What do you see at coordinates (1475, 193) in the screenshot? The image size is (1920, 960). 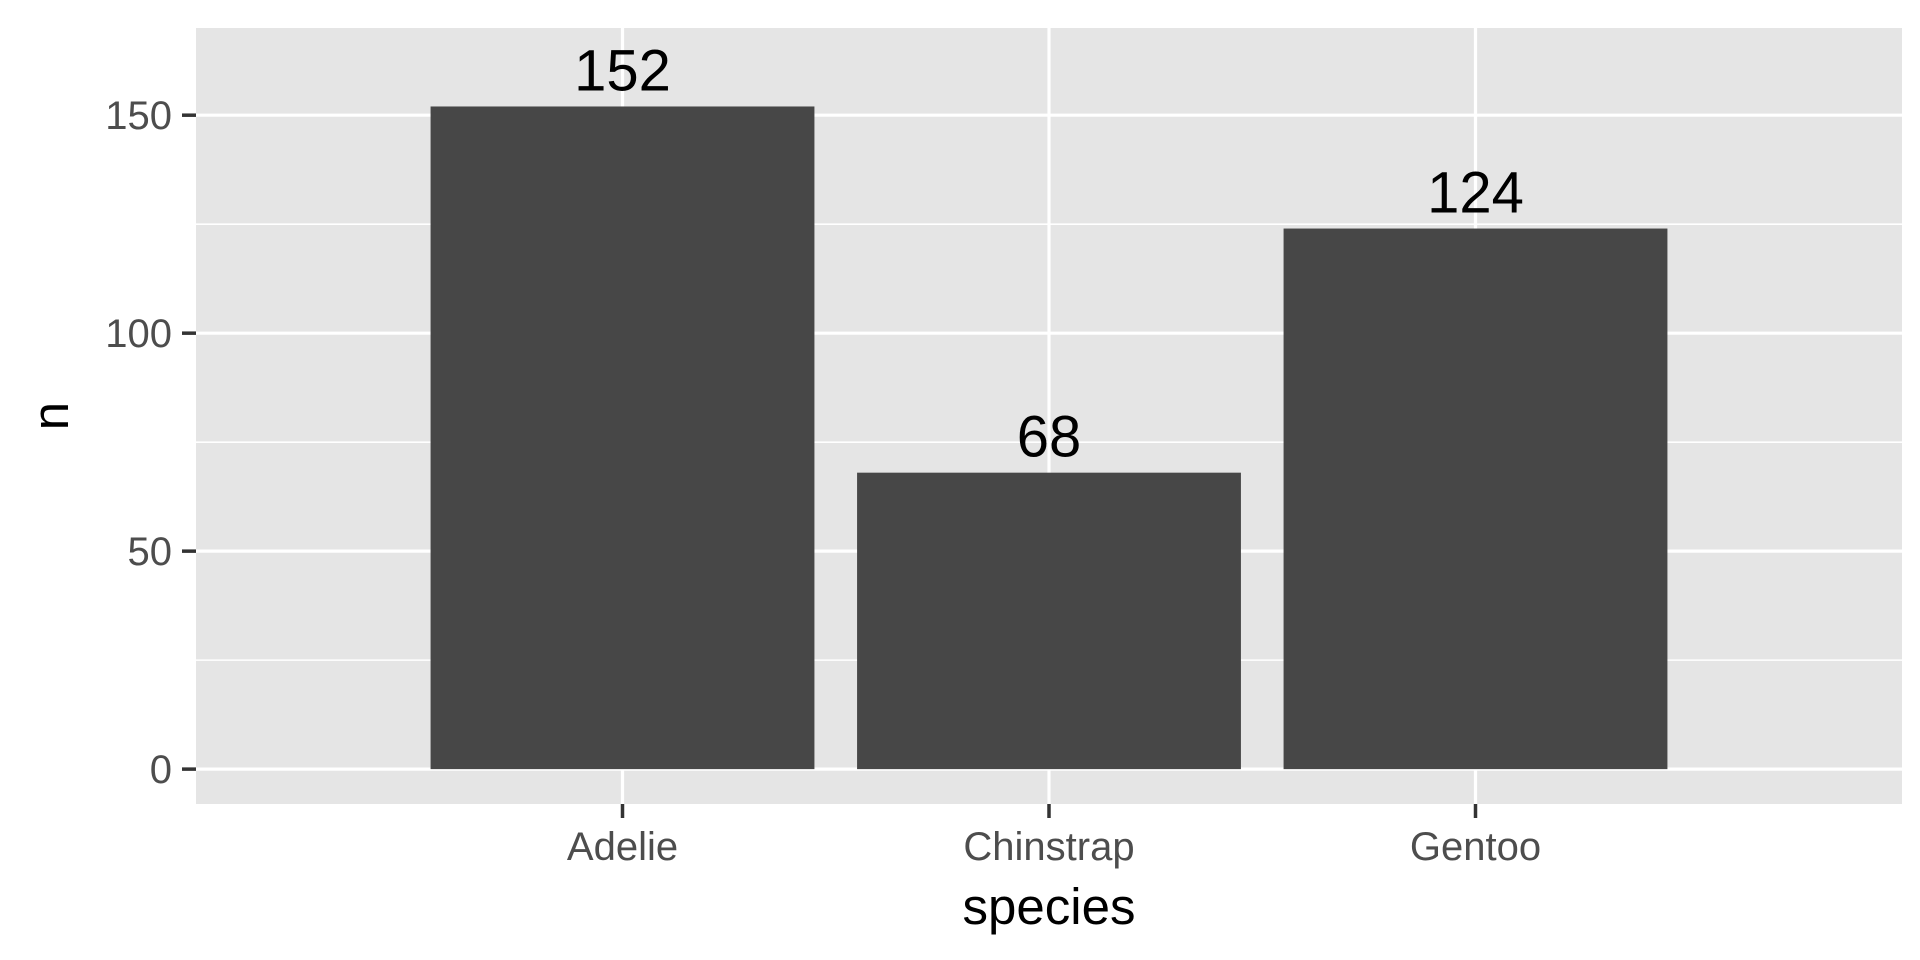 I see `bar-value-label-gentoo: 124` at bounding box center [1475, 193].